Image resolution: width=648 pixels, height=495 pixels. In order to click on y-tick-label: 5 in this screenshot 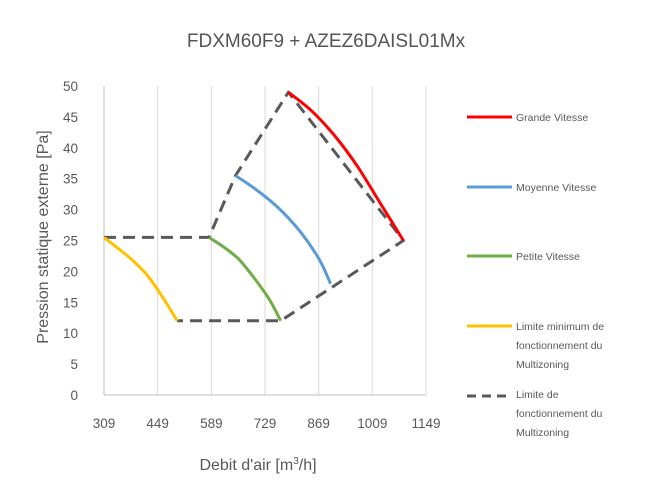, I will do `click(74, 364)`.